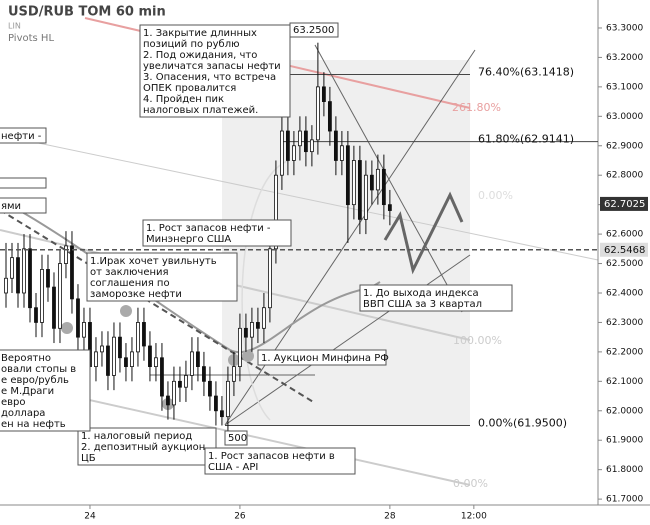 The width and height of the screenshot is (650, 525). Describe the element at coordinates (23, 413) in the screenshot. I see `annotation-line: доллара` at that location.